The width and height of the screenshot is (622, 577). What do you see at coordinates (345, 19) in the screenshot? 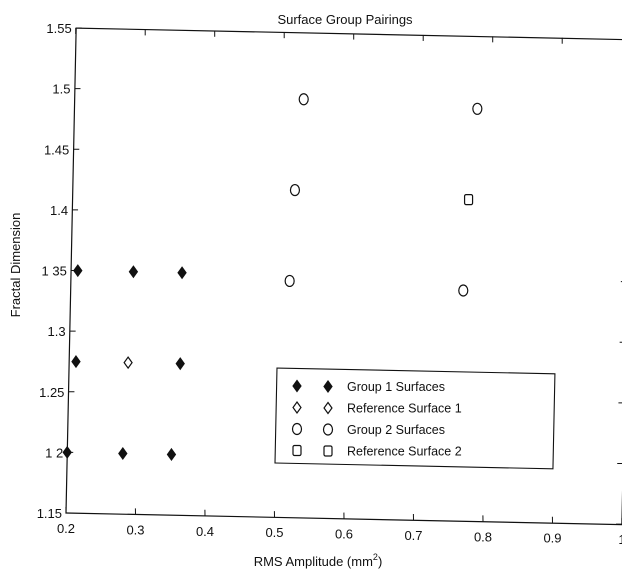
I see `chart-title: Surface Group Pairings` at bounding box center [345, 19].